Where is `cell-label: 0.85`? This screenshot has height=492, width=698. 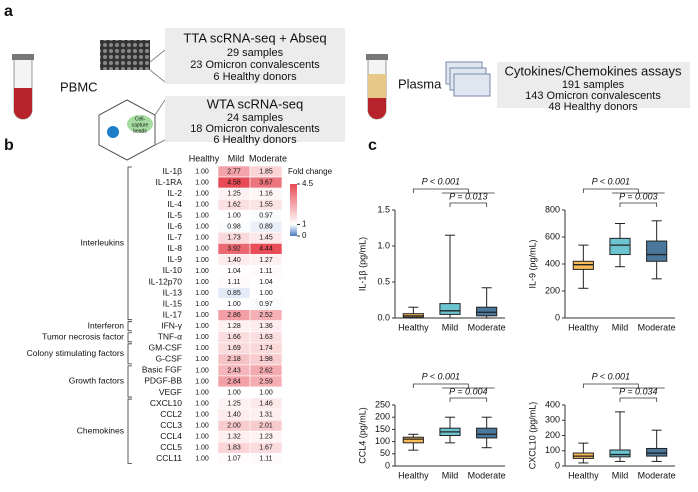
cell-label: 0.85 is located at coordinates (234, 293).